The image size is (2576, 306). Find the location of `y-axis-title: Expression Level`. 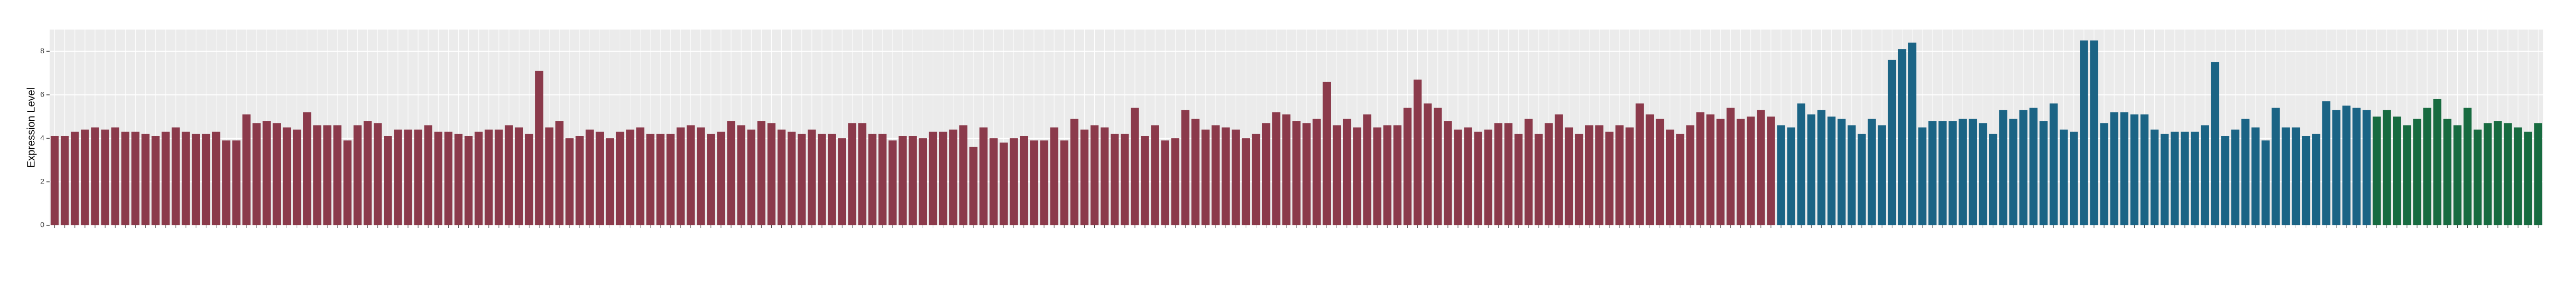

y-axis-title: Expression Level is located at coordinates (31, 128).